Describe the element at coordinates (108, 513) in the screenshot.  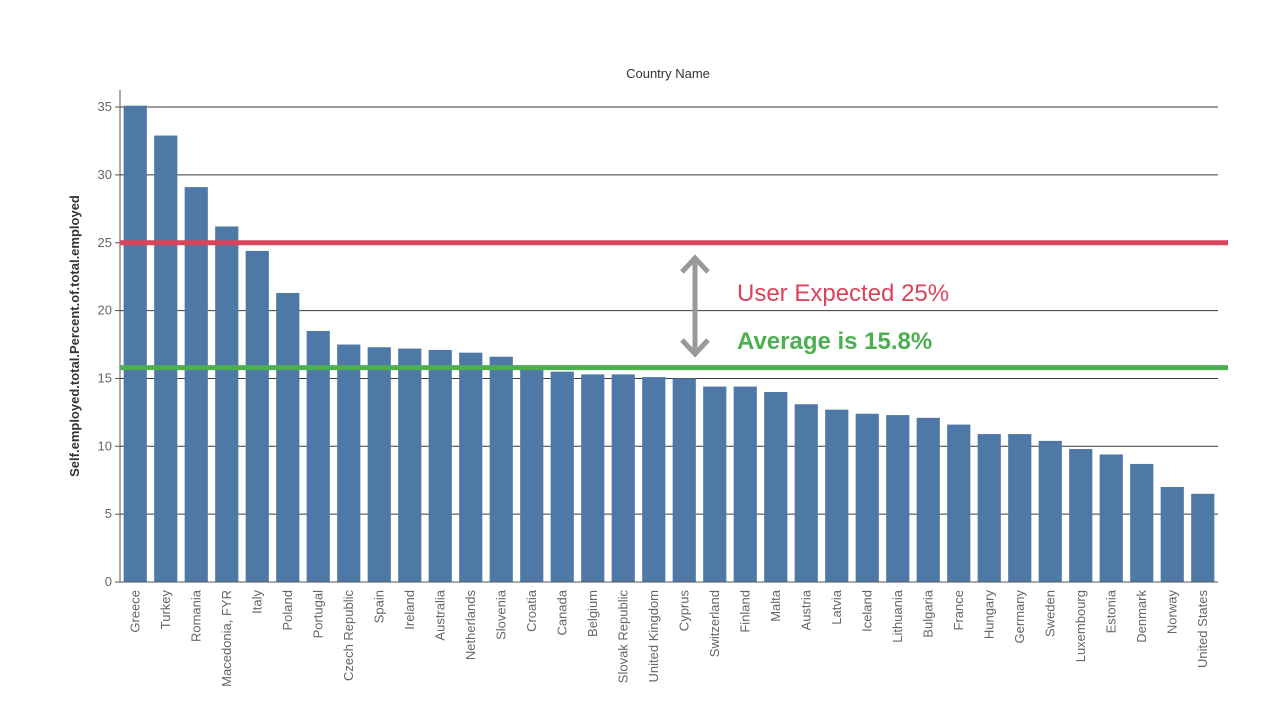
I see `y-tick-label: 5` at that location.